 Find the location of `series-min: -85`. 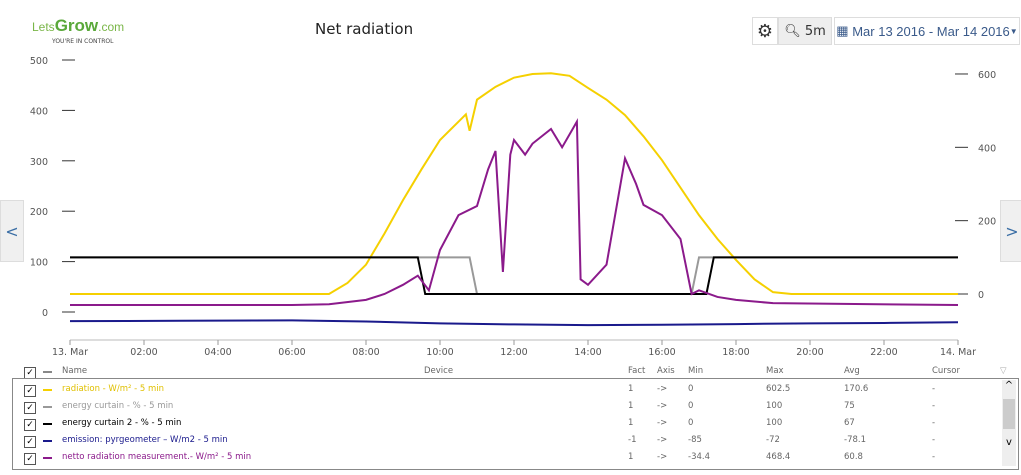

series-min: -85 is located at coordinates (695, 440).